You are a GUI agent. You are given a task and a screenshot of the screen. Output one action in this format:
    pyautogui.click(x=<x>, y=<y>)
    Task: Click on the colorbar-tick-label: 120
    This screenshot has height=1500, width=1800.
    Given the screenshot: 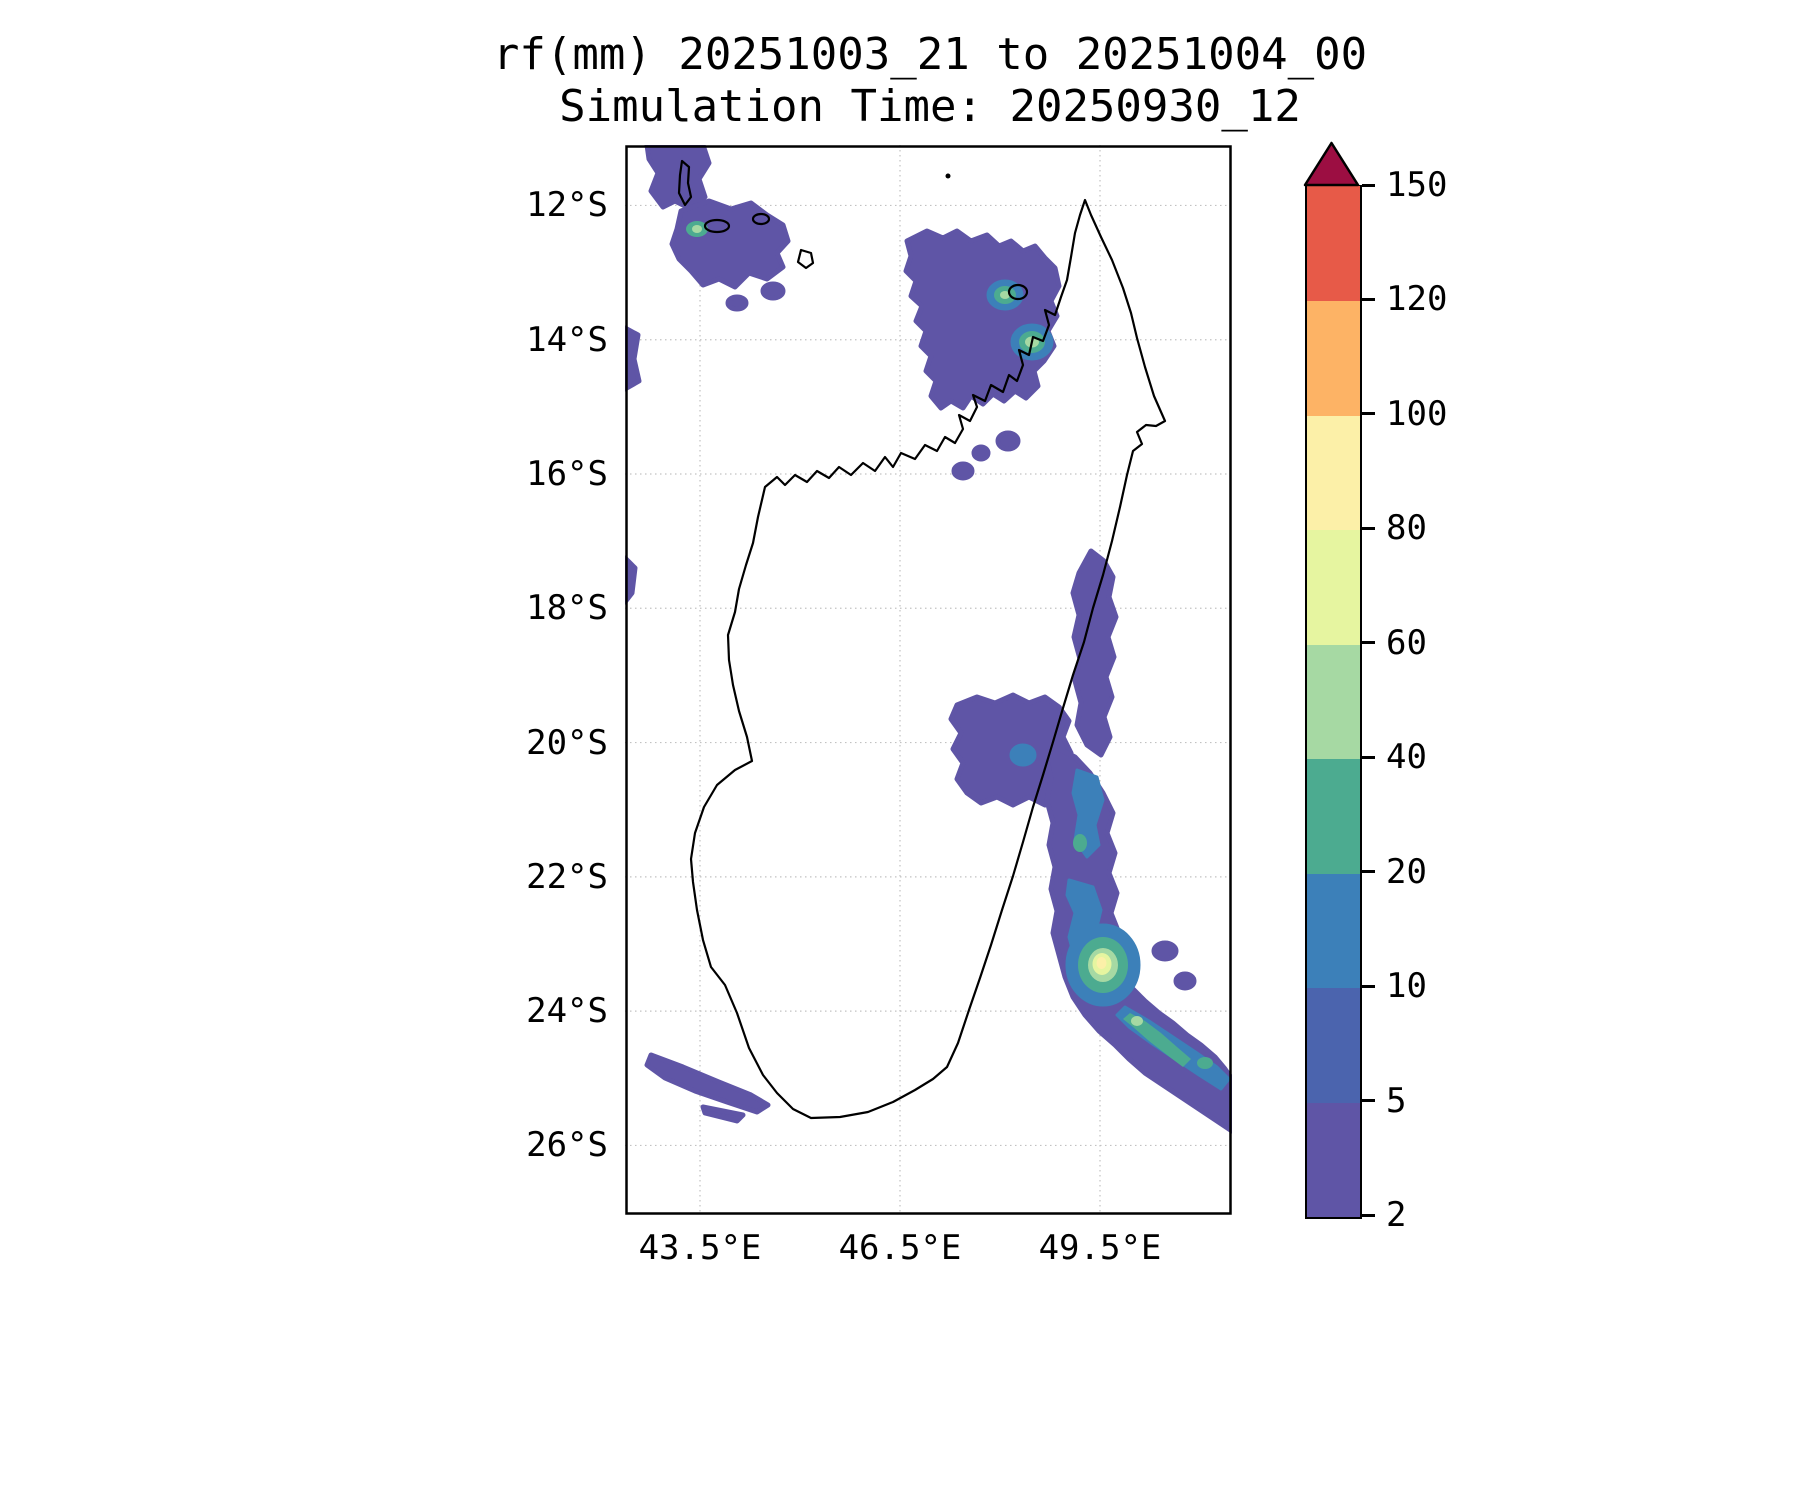 What is the action you would take?
    pyautogui.click(x=1417, y=299)
    